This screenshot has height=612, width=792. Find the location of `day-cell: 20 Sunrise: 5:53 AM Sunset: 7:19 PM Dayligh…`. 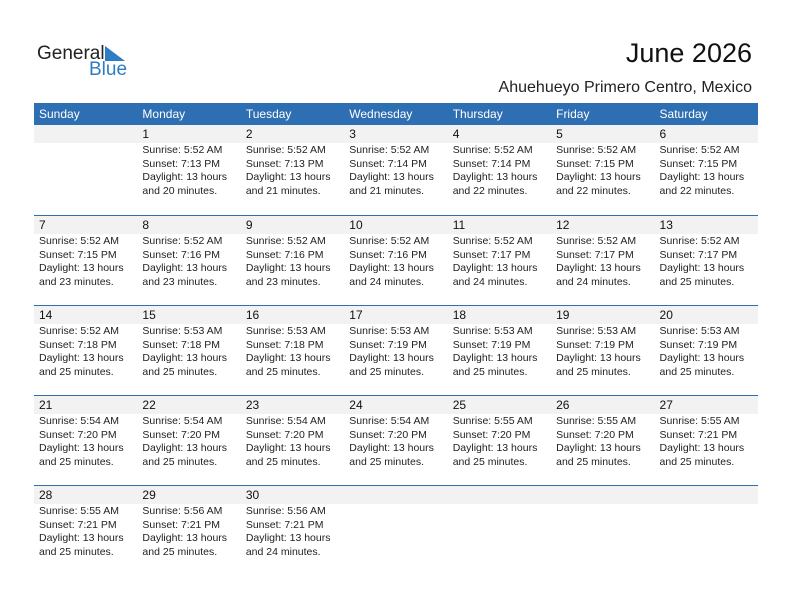

day-cell: 20 Sunrise: 5:53 AM Sunset: 7:19 PM Dayligh… is located at coordinates (706, 350).